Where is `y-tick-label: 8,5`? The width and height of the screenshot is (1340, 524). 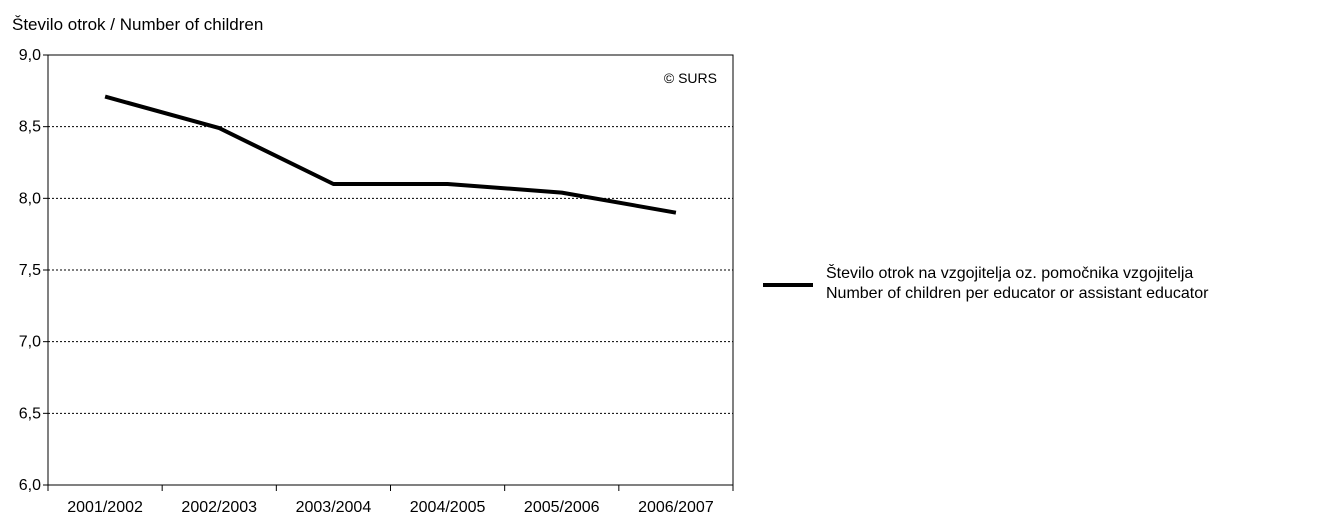
y-tick-label: 8,5 is located at coordinates (30, 127).